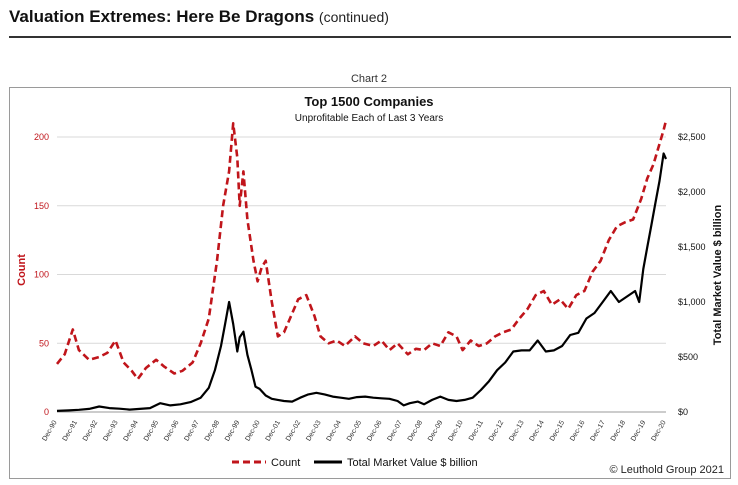 The image size is (738, 485). Describe the element at coordinates (683, 412) in the screenshot. I see `right-tick-label: $0` at that location.